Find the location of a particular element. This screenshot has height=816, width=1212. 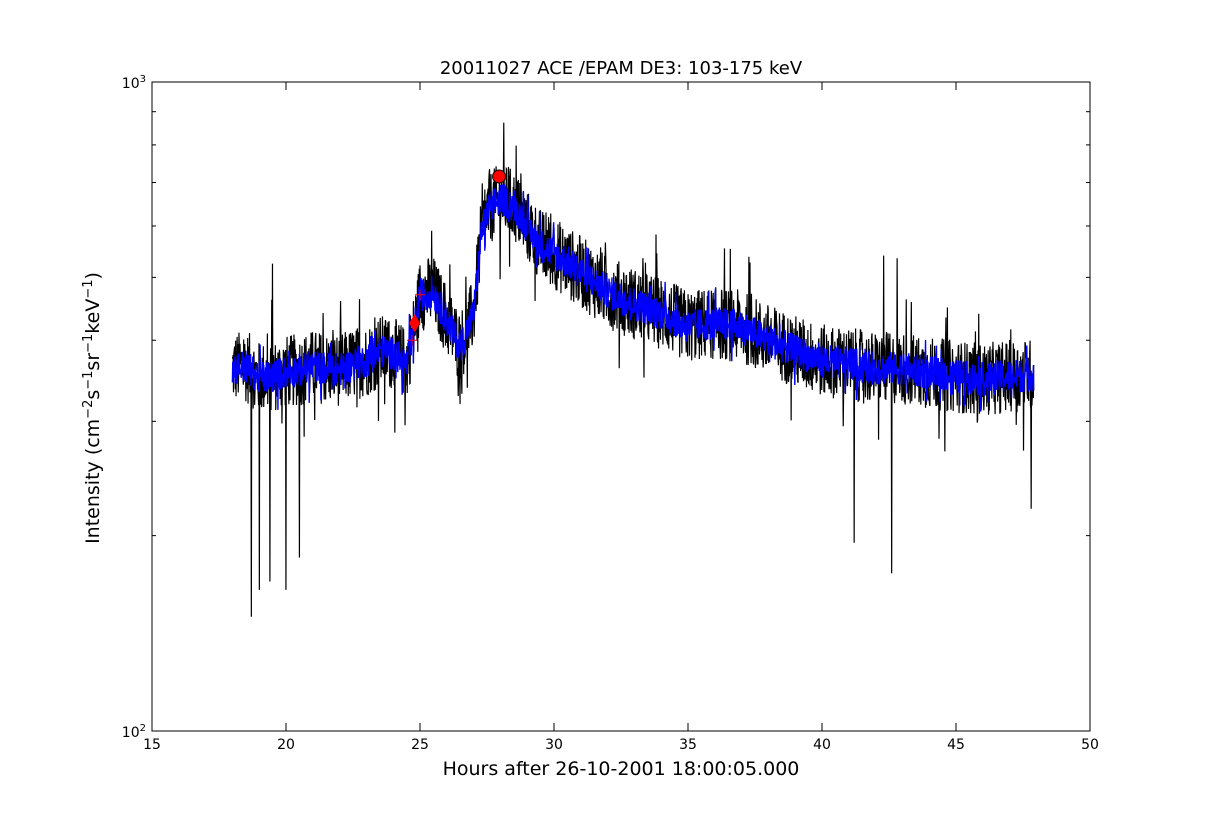

x-tick-label: 15 is located at coordinates (152, 745).